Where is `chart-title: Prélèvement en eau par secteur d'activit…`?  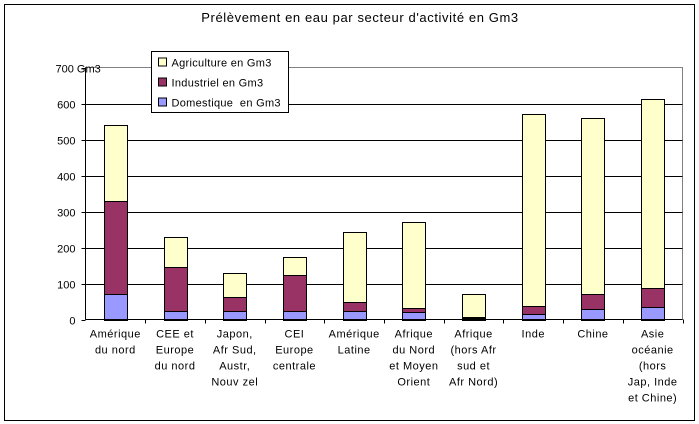 chart-title: Prélèvement en eau par secteur d'activit… is located at coordinates (359, 17).